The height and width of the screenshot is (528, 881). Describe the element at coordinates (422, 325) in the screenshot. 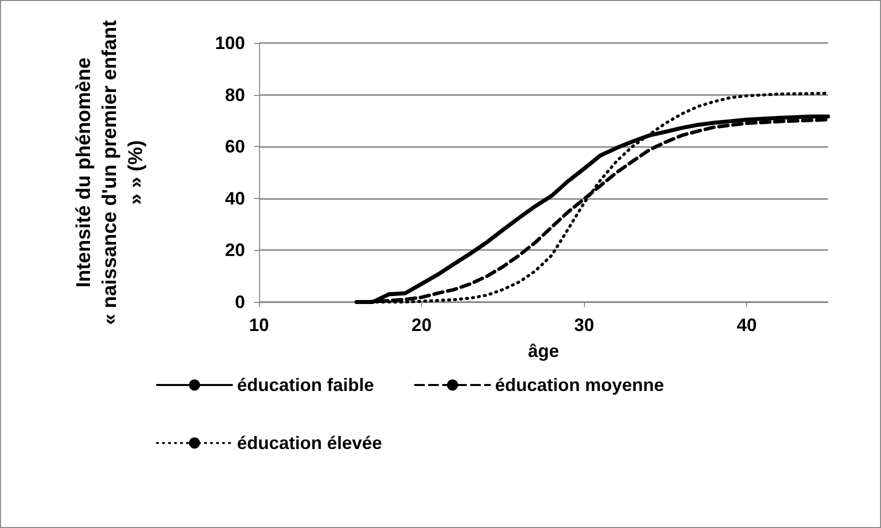

I see `x-tick-label: 20` at that location.